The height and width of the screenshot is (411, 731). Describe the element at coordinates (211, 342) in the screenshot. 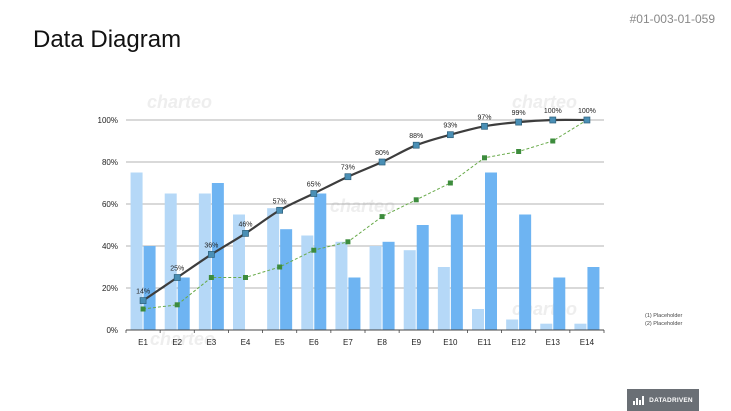

I see `x-tick-label: E3` at that location.